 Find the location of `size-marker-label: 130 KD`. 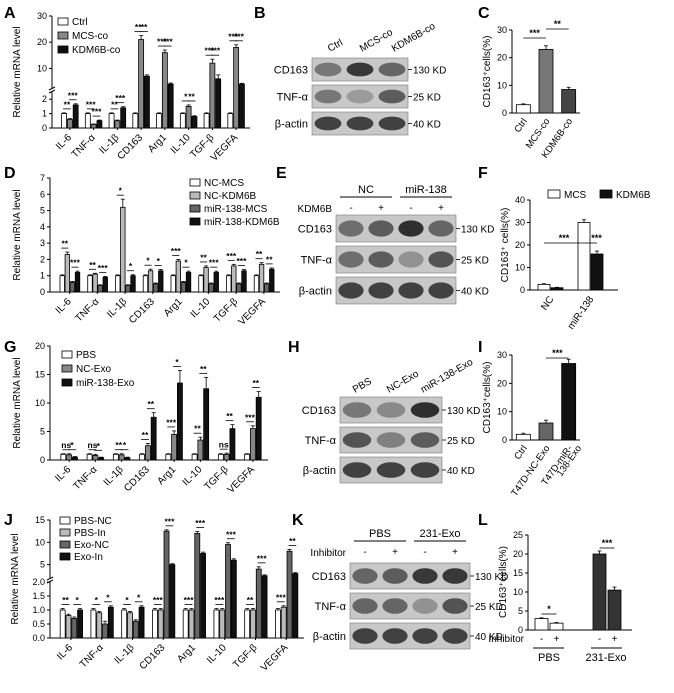

size-marker-label: 130 KD is located at coordinates (477, 230).